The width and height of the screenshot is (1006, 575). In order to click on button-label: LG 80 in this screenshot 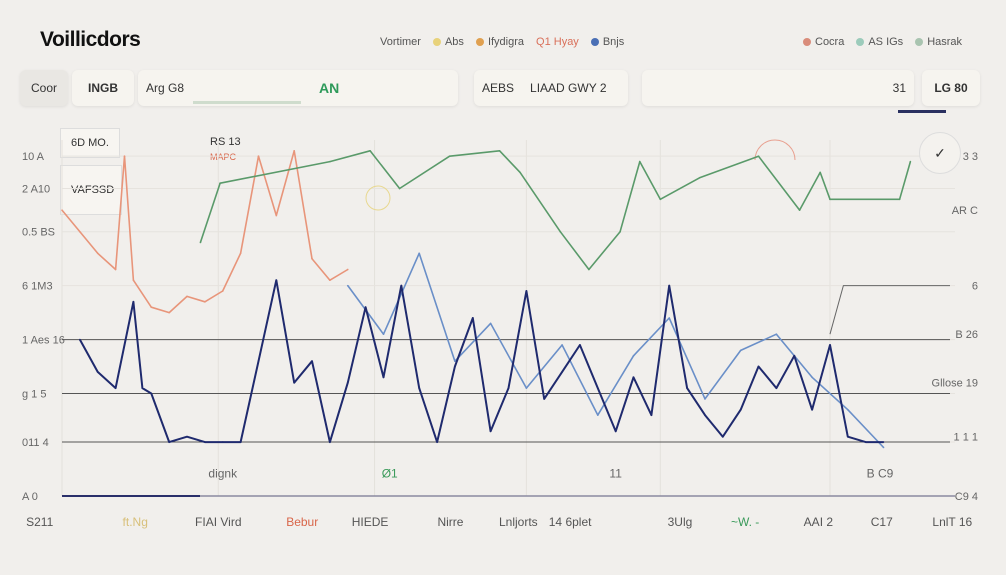, I will do `click(951, 88)`.